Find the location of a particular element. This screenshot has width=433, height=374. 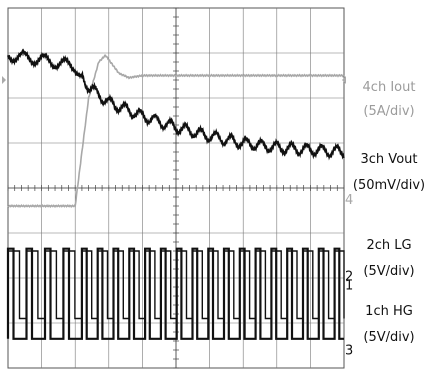

channel-3-name: 3ch Vout is located at coordinates (389, 159).